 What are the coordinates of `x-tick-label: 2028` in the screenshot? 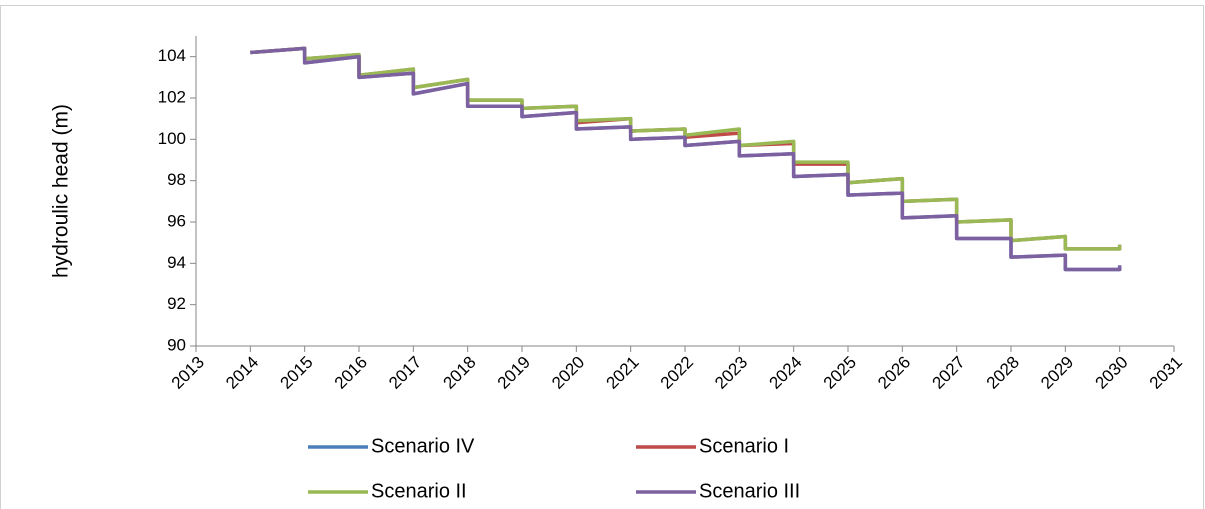 It's located at (1003, 373).